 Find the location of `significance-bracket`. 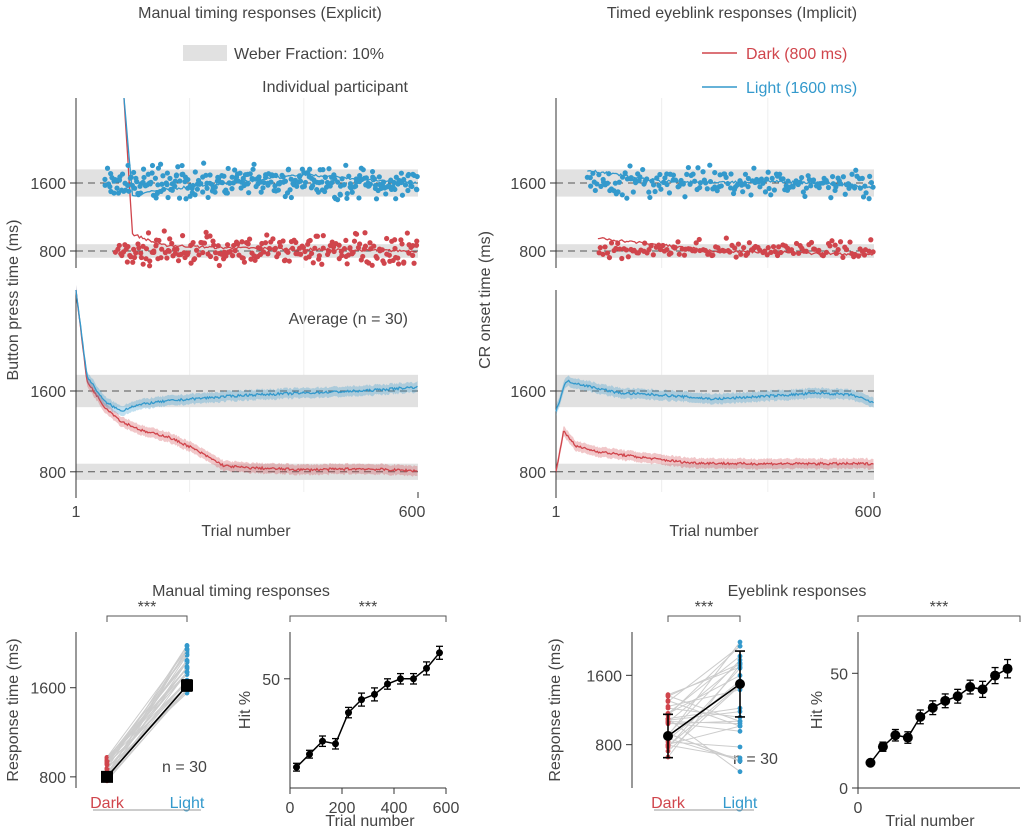

significance-bracket is located at coordinates (147, 618).